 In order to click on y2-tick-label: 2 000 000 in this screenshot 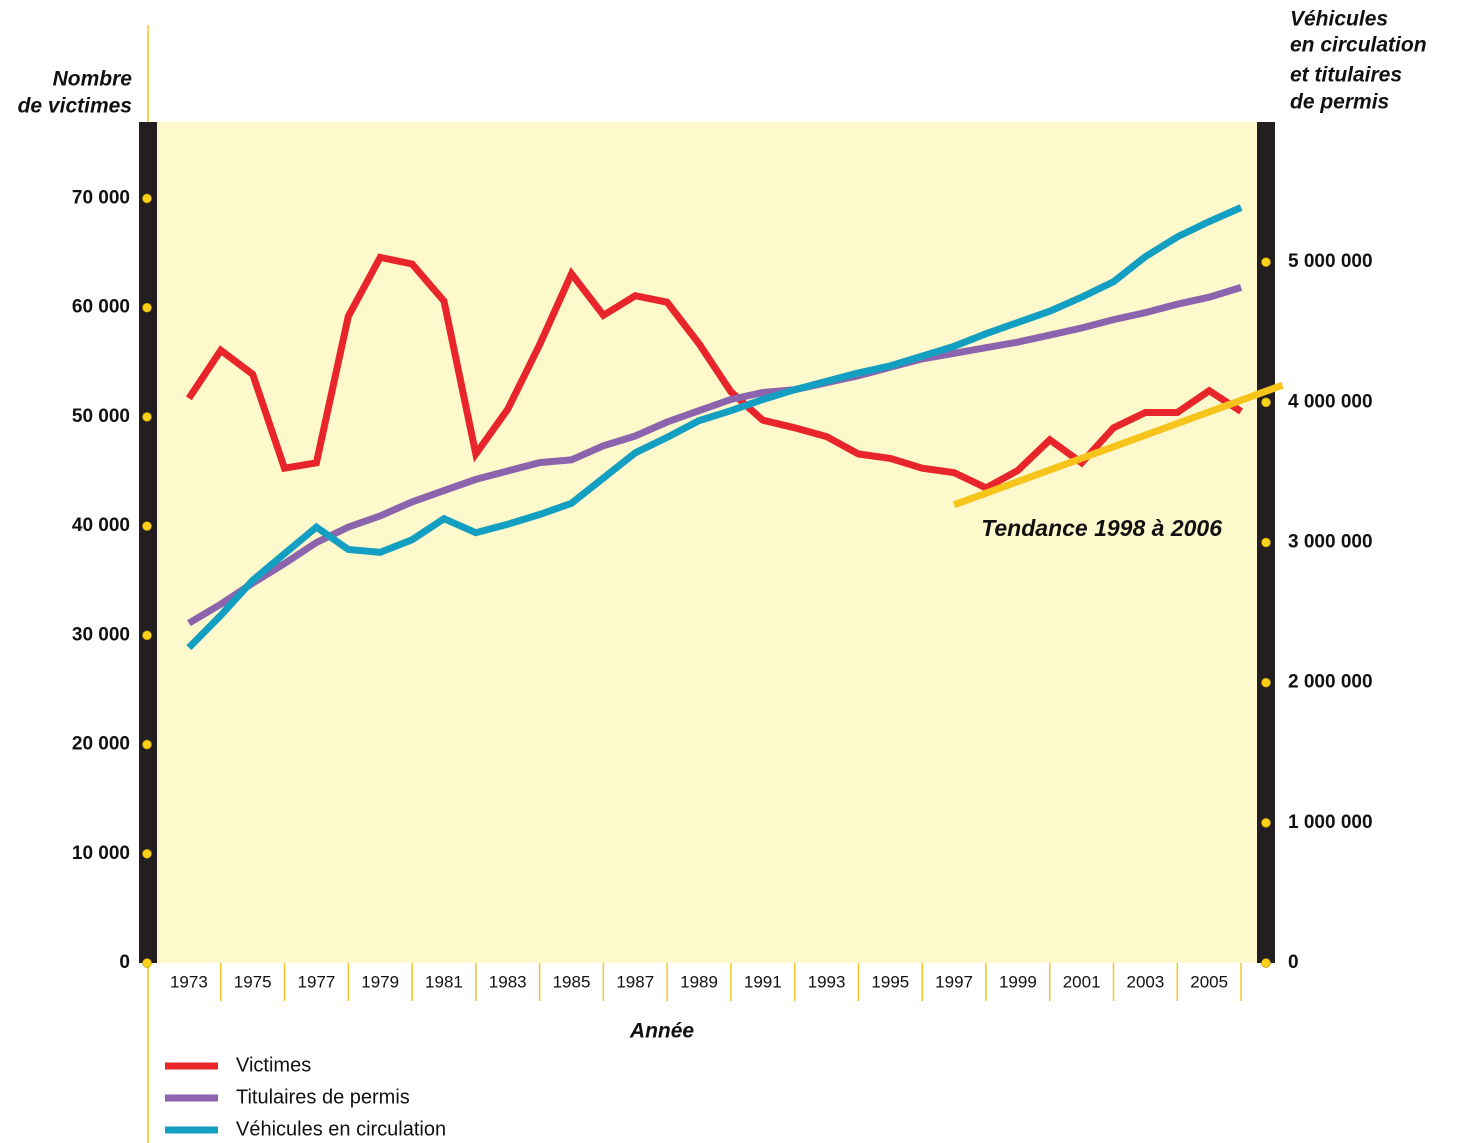, I will do `click(1330, 682)`.